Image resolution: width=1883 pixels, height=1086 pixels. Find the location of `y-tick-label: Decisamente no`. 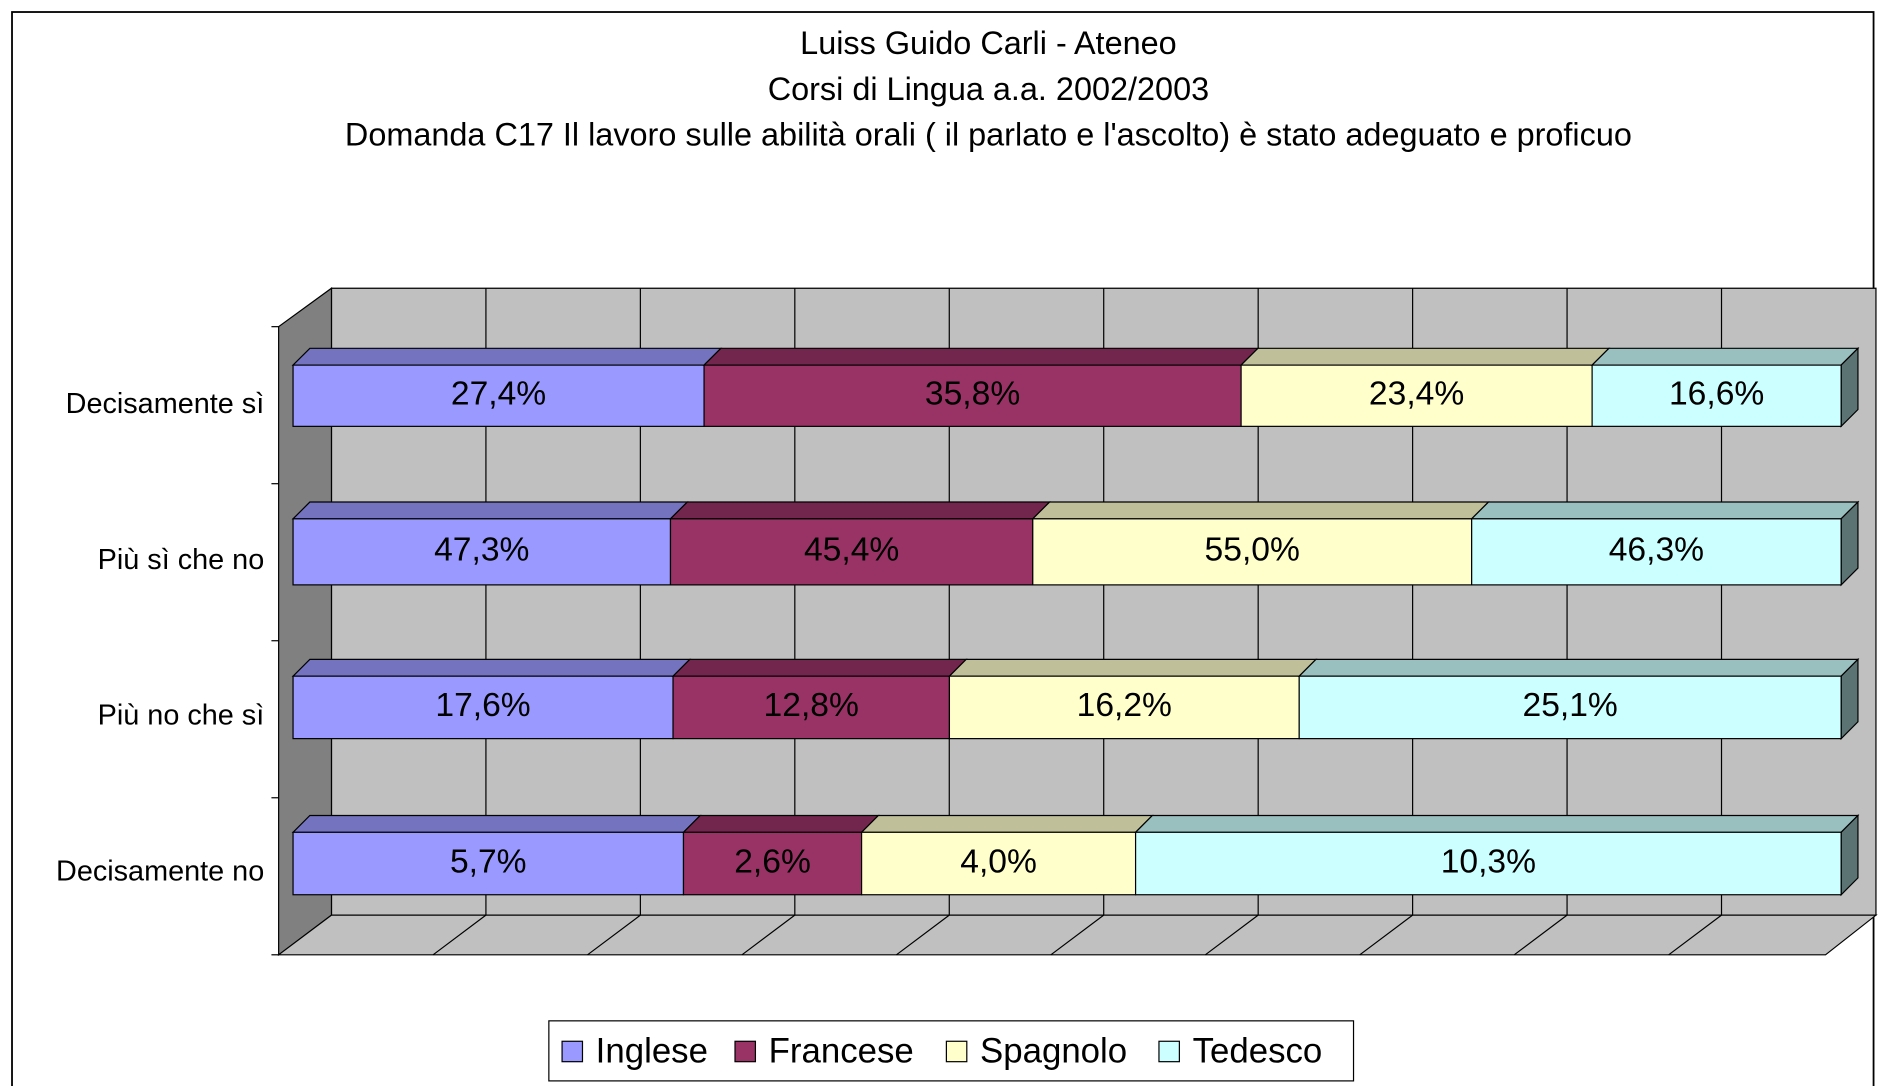

y-tick-label: Decisamente no is located at coordinates (160, 872).